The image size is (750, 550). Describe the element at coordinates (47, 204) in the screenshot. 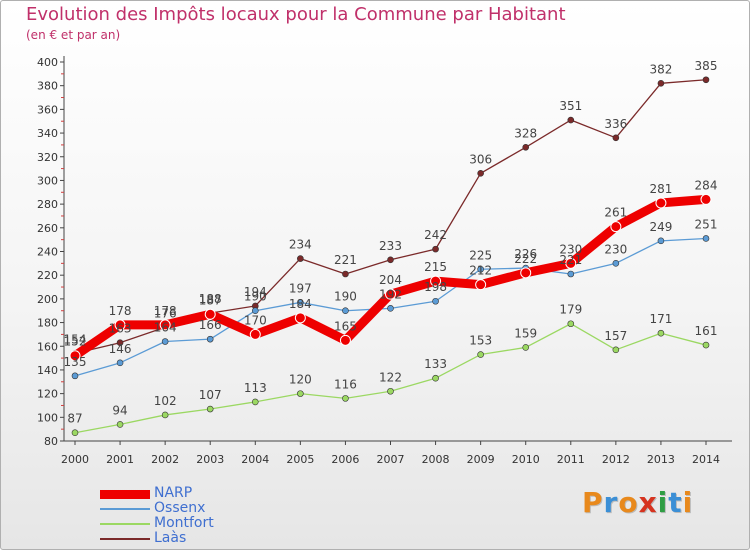

I see `y-tick-label: 280` at that location.